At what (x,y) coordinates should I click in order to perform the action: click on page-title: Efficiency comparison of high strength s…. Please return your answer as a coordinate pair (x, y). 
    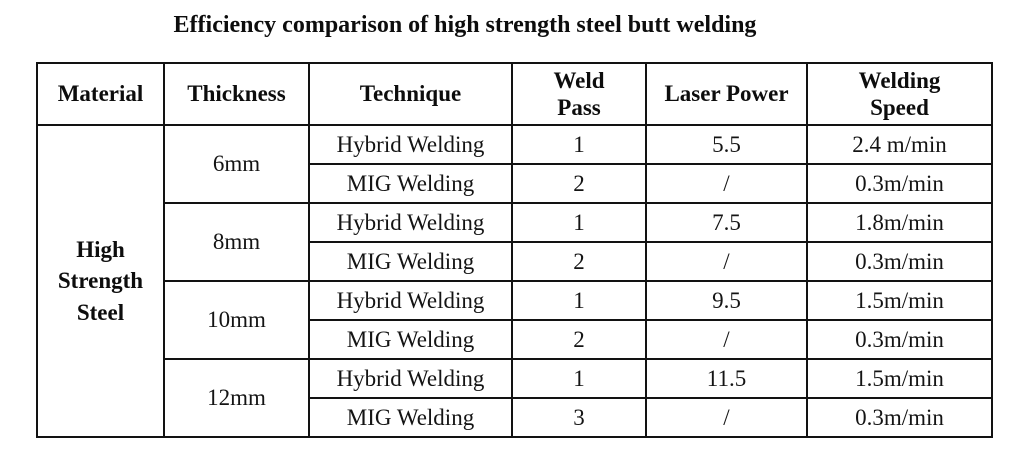
    Looking at the image, I should click on (465, 25).